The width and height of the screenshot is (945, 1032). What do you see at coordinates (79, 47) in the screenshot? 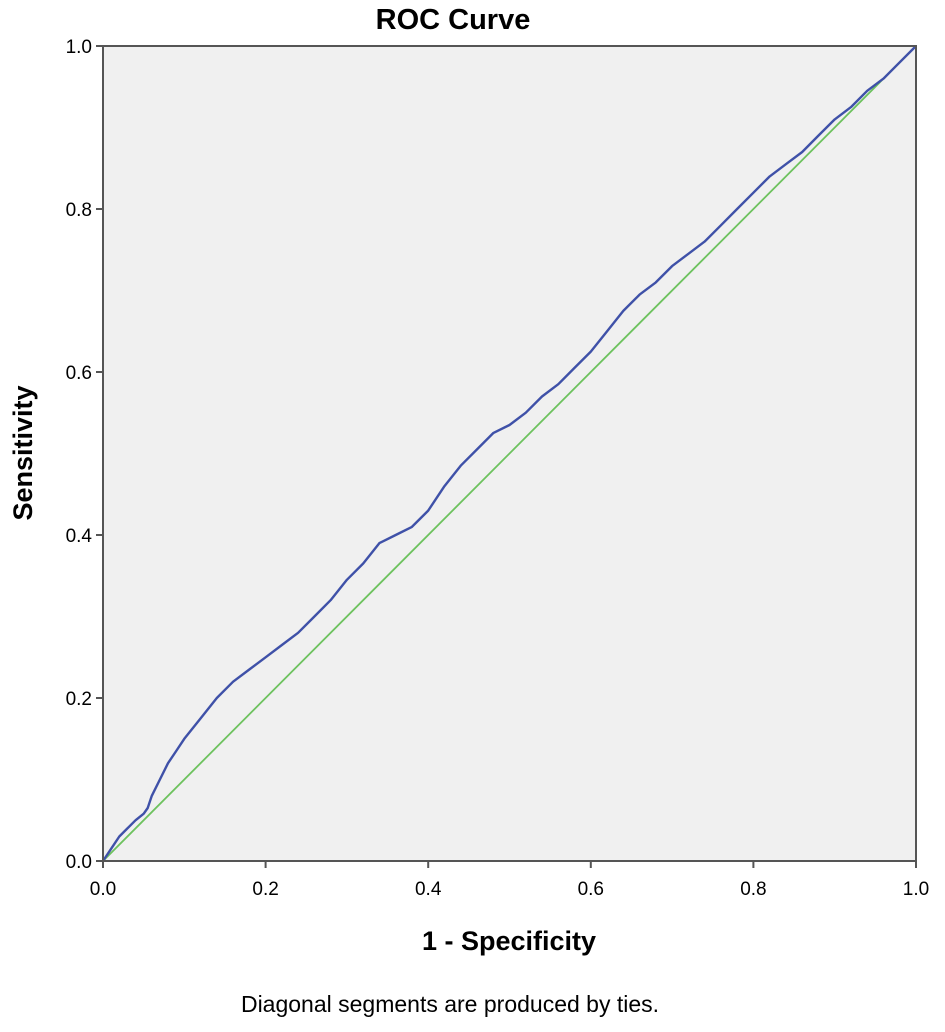
I see `y-tick-label: 1.0` at bounding box center [79, 47].